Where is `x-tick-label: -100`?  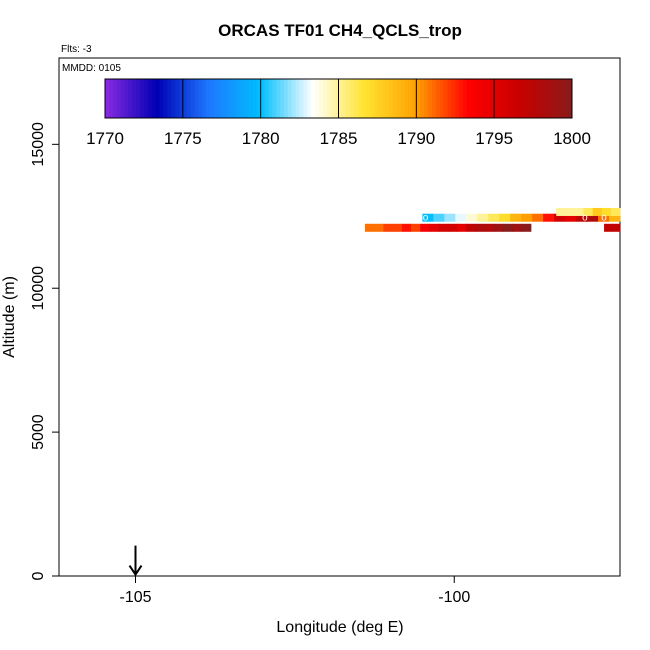
x-tick-label: -100 is located at coordinates (454, 597).